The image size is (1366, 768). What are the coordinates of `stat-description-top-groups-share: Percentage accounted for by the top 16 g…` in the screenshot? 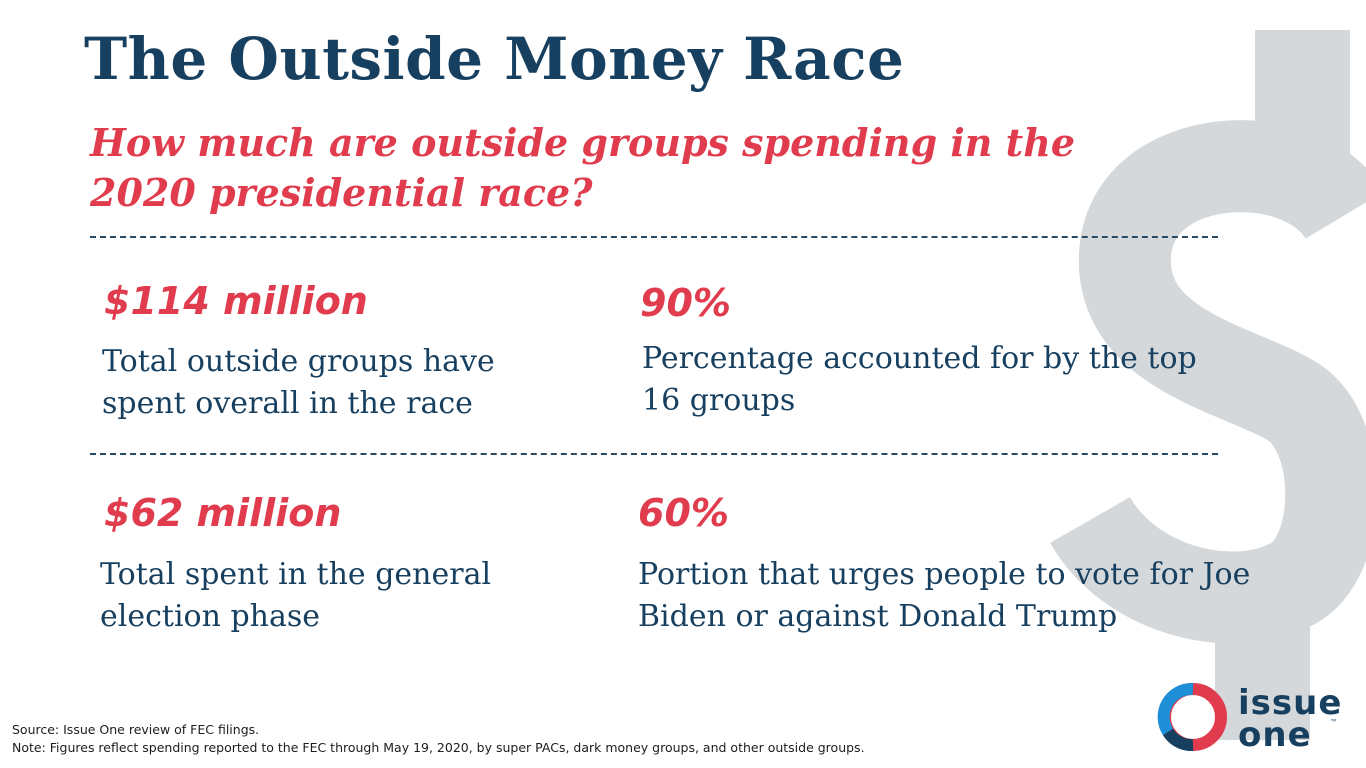 It's located at (919, 379).